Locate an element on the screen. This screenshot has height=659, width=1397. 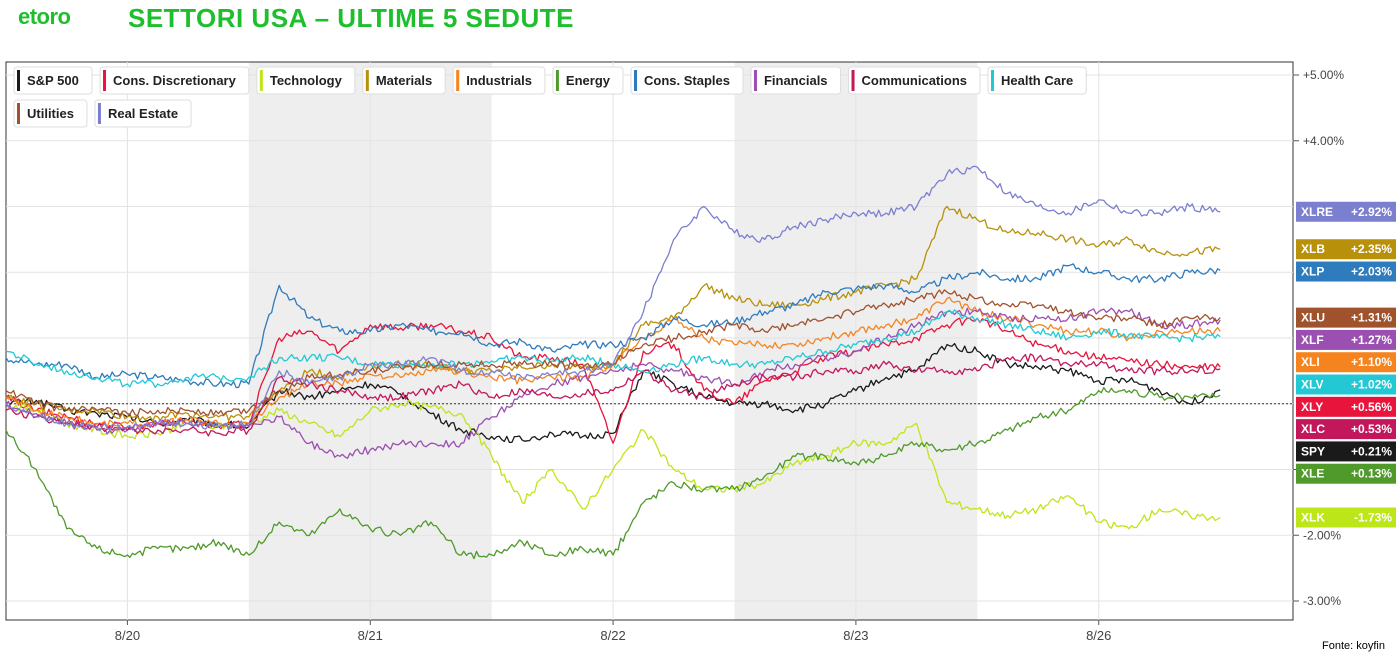
end-label-value: +2.92% is located at coordinates (1371, 212).